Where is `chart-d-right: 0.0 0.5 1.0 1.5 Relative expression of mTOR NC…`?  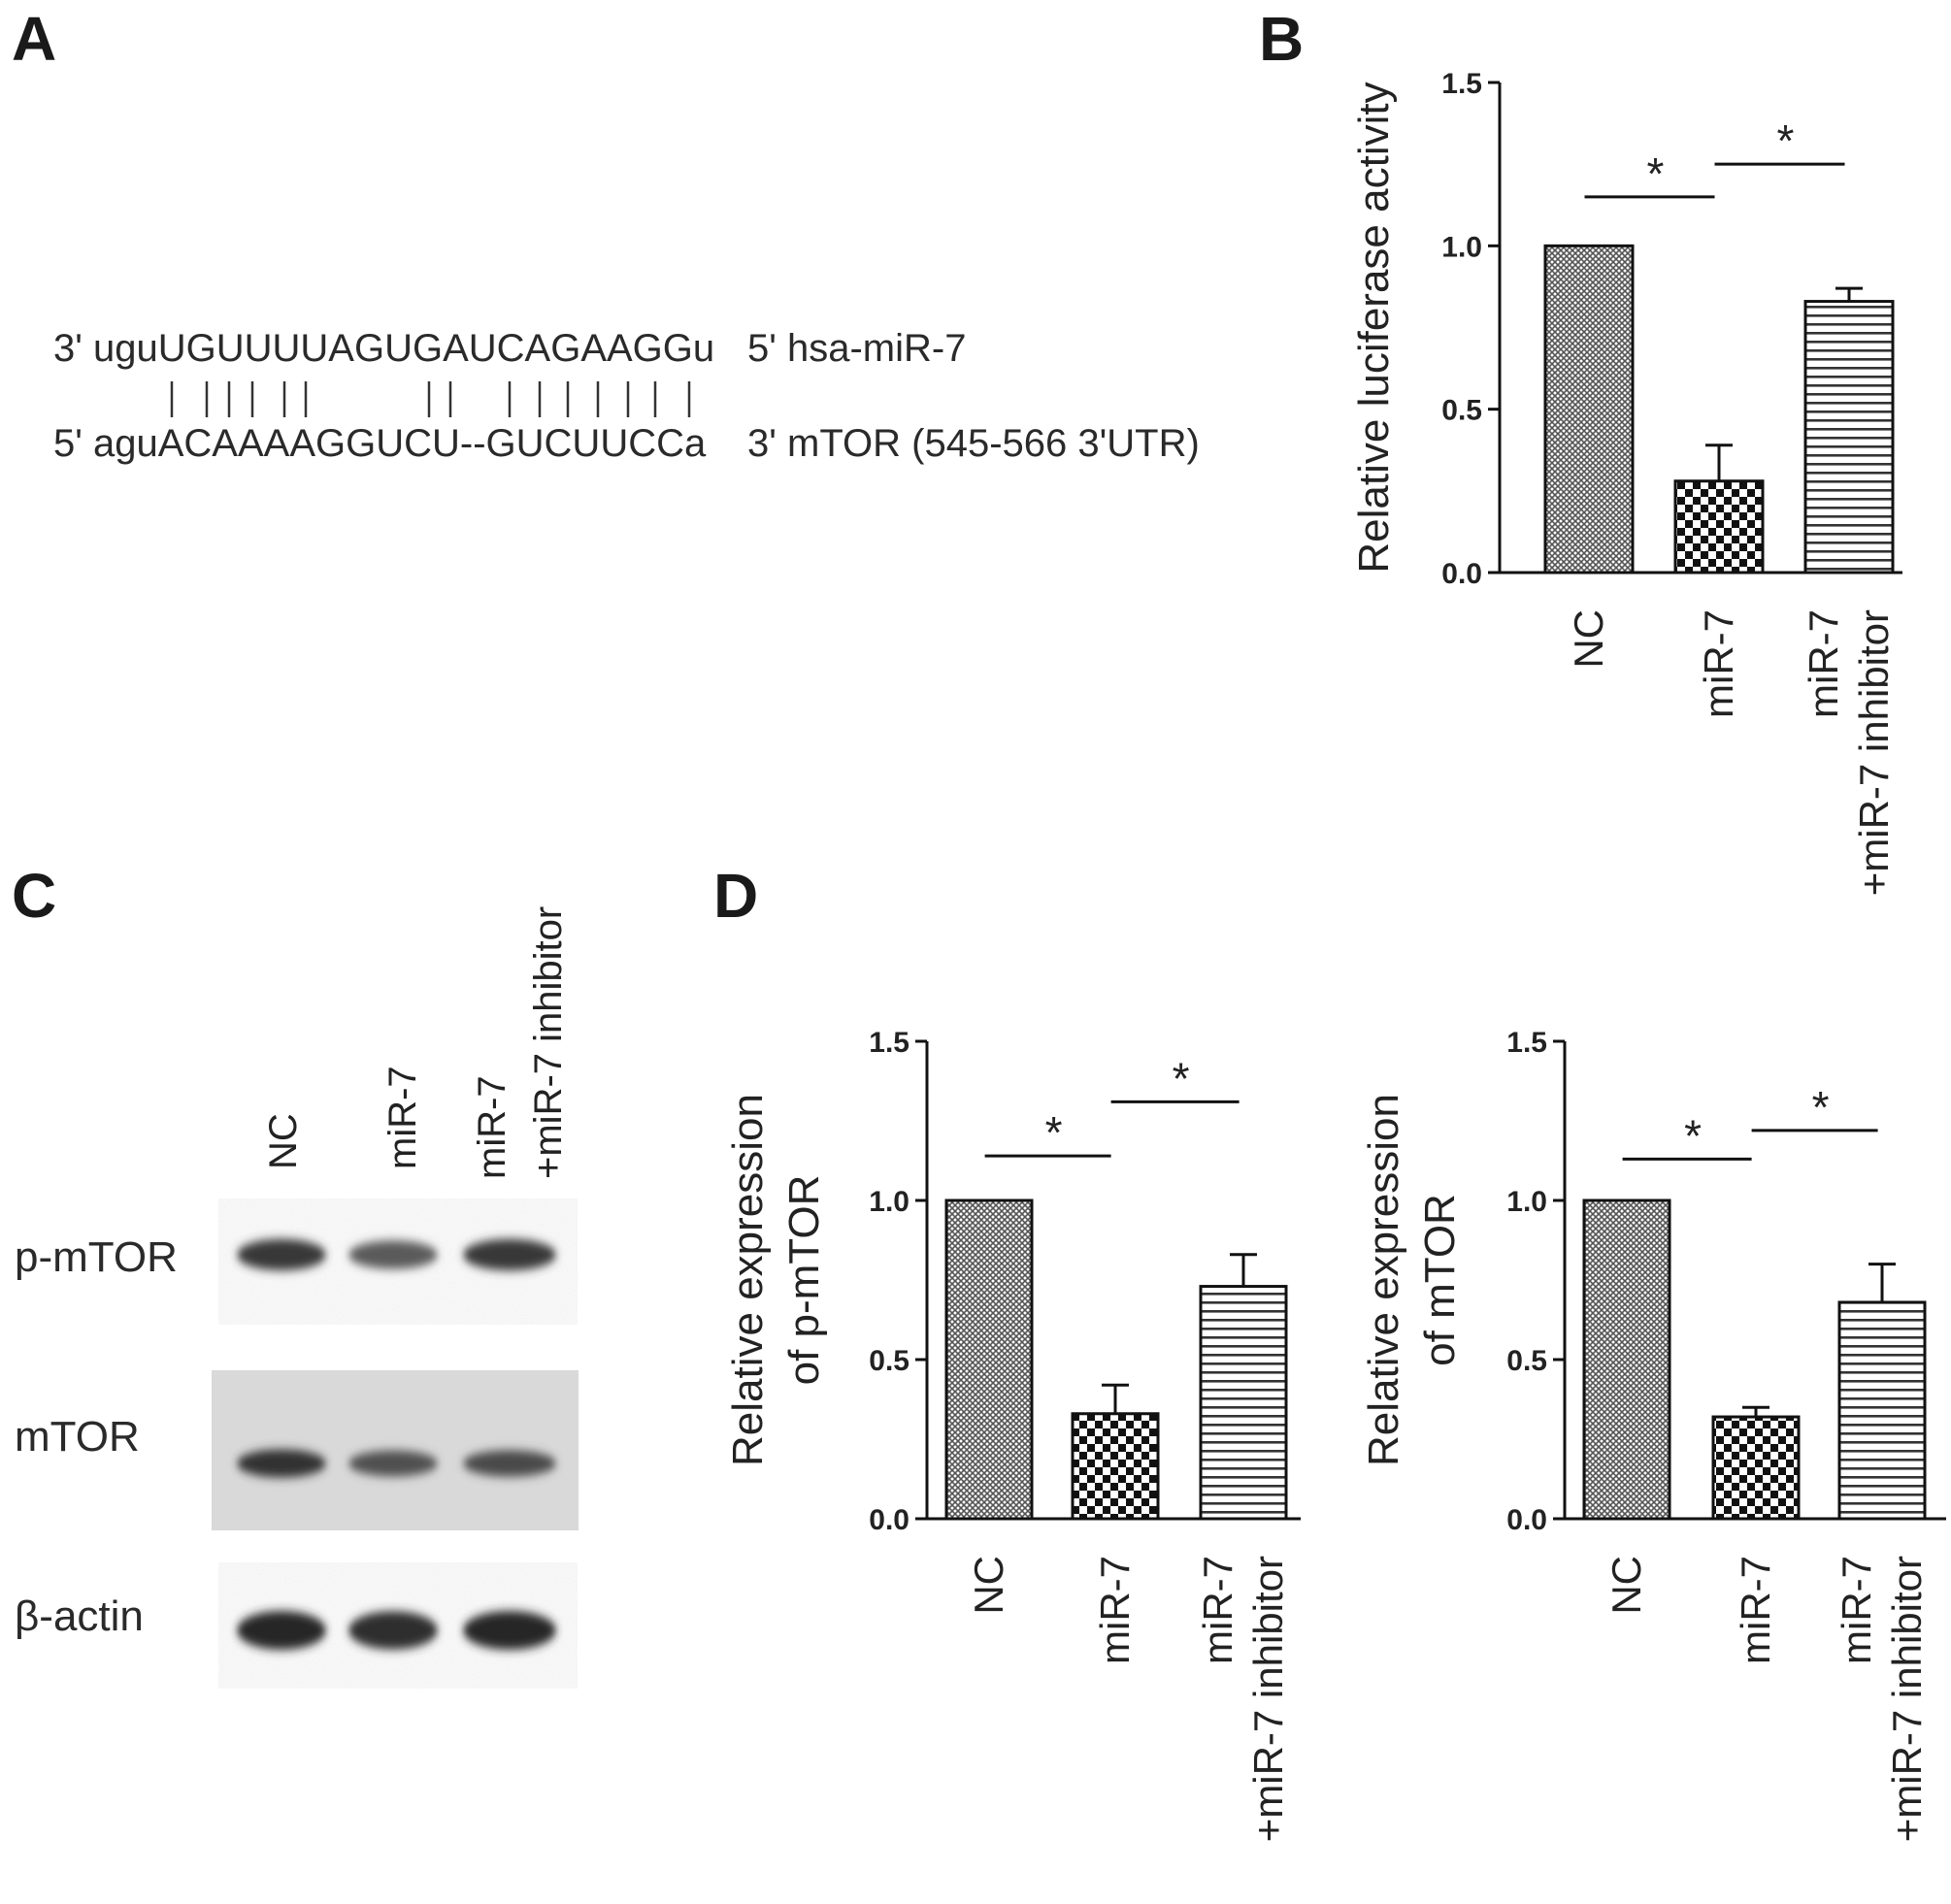
chart-d-right: 0.0 0.5 1.0 1.5 Relative expression of mTOR NC… is located at coordinates (1653, 1434).